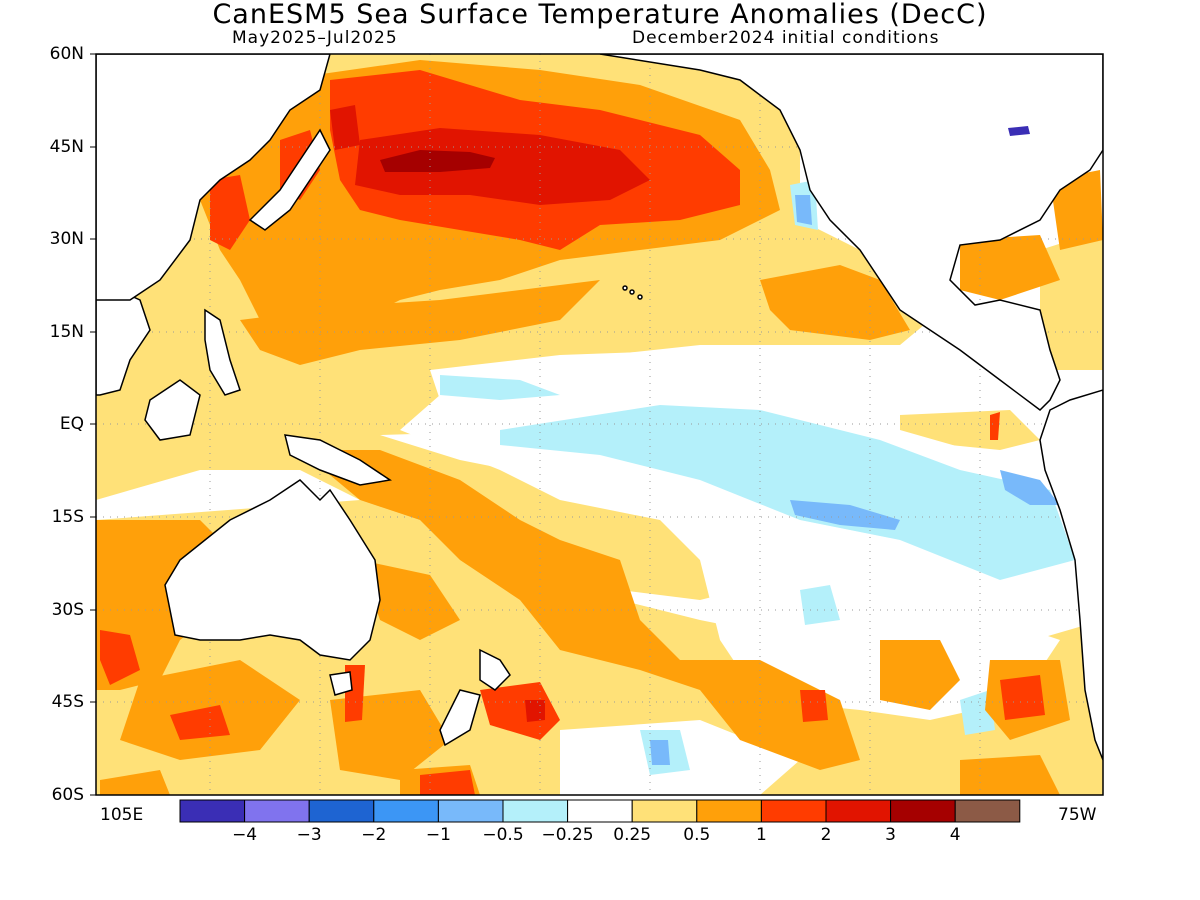  I want to click on colorbar-tick-label: 0.5, so click(697, 835).